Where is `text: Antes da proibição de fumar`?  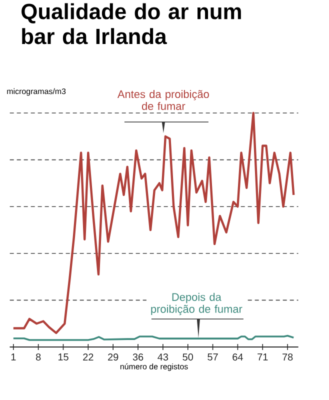 text: Antes da proibição de fumar is located at coordinates (163, 100).